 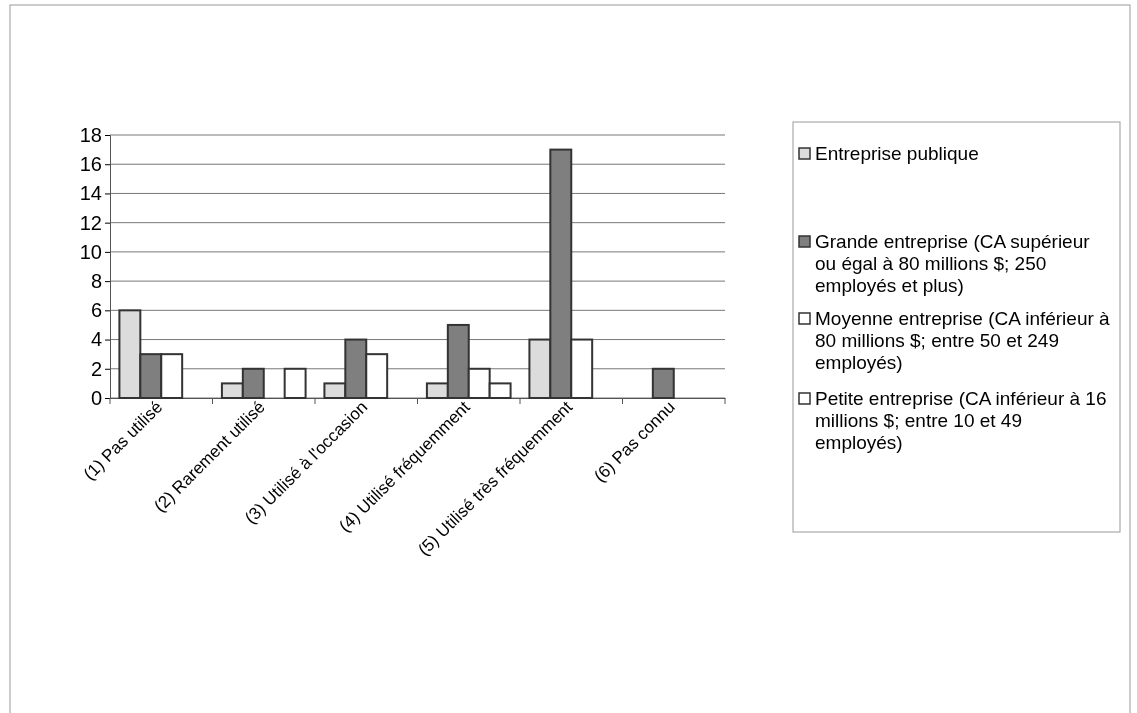 I want to click on legend-label: Grande entreprise (CA supérieur ou égal à 80 millions $; 250 employés et plus), so click(x=953, y=263).